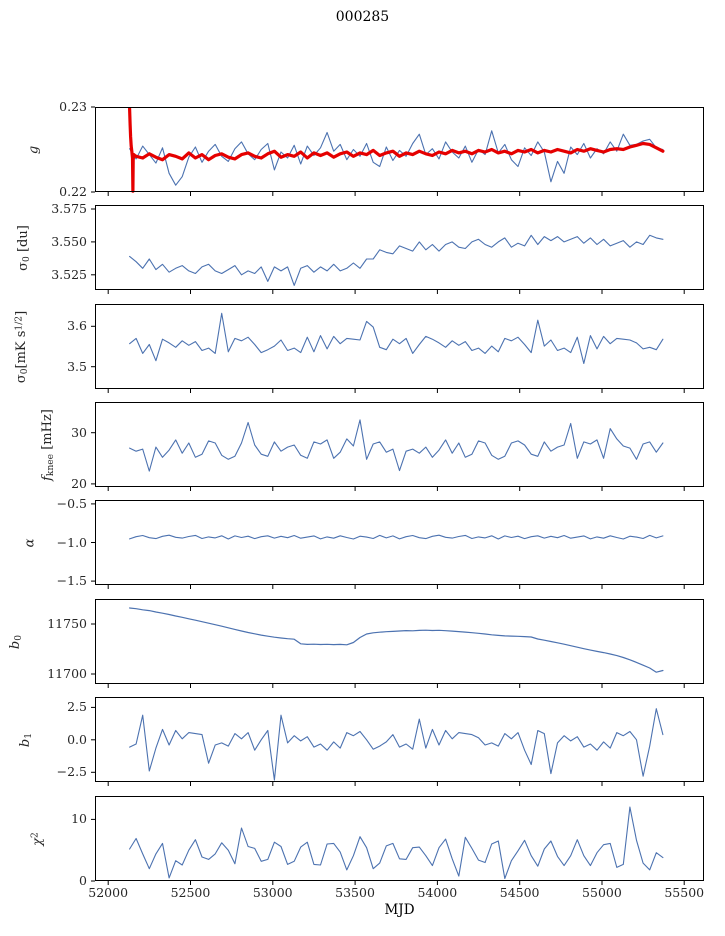 This screenshot has height=936, width=725. I want to click on x-tick-label: 54500, so click(519, 892).